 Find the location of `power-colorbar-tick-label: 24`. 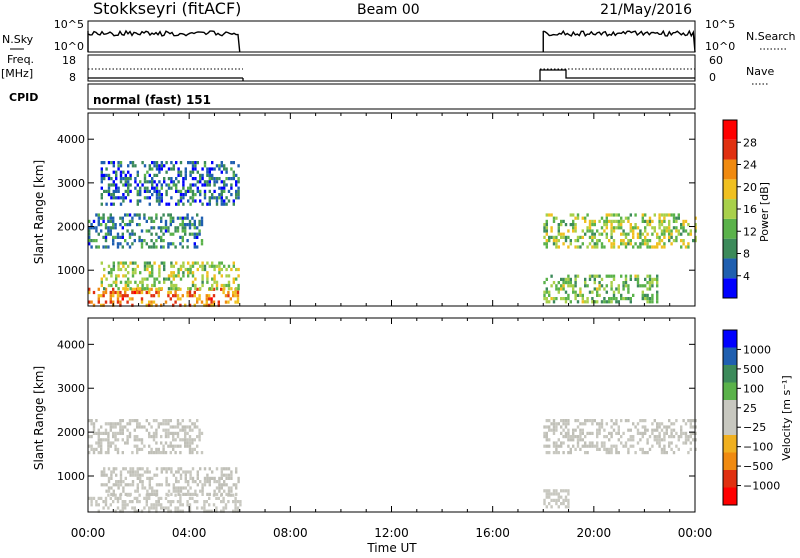

power-colorbar-tick-label: 24 is located at coordinates (750, 165).